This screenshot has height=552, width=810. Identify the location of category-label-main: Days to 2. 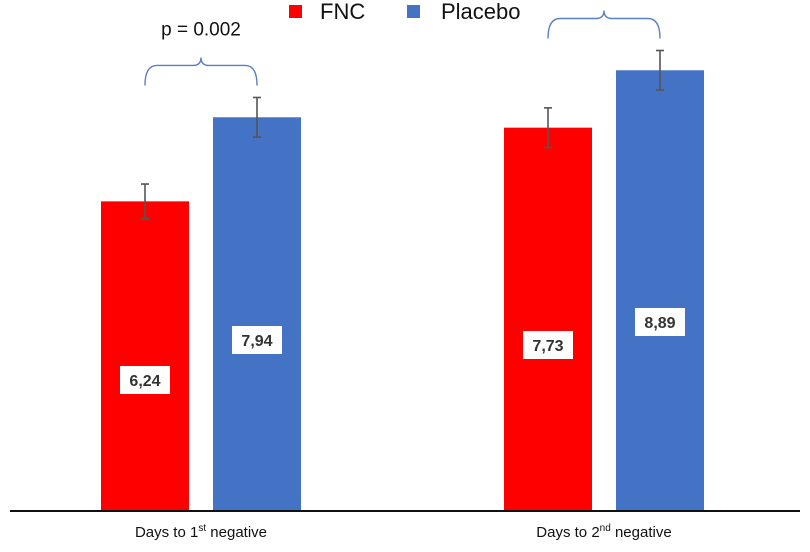
(567, 532).